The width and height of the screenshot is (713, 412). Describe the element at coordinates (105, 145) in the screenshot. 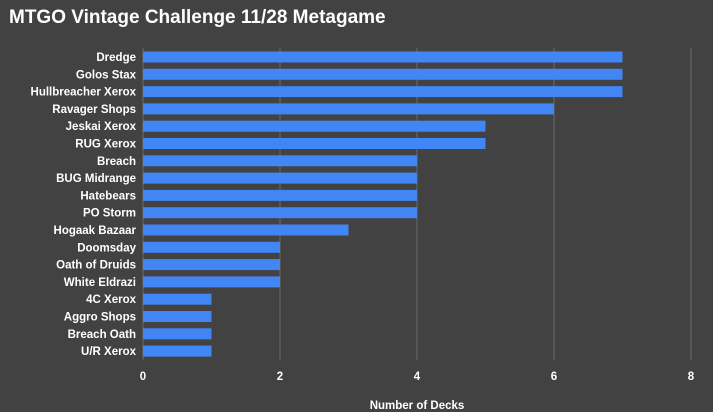

I see `category-label: RUG Xerox` at that location.